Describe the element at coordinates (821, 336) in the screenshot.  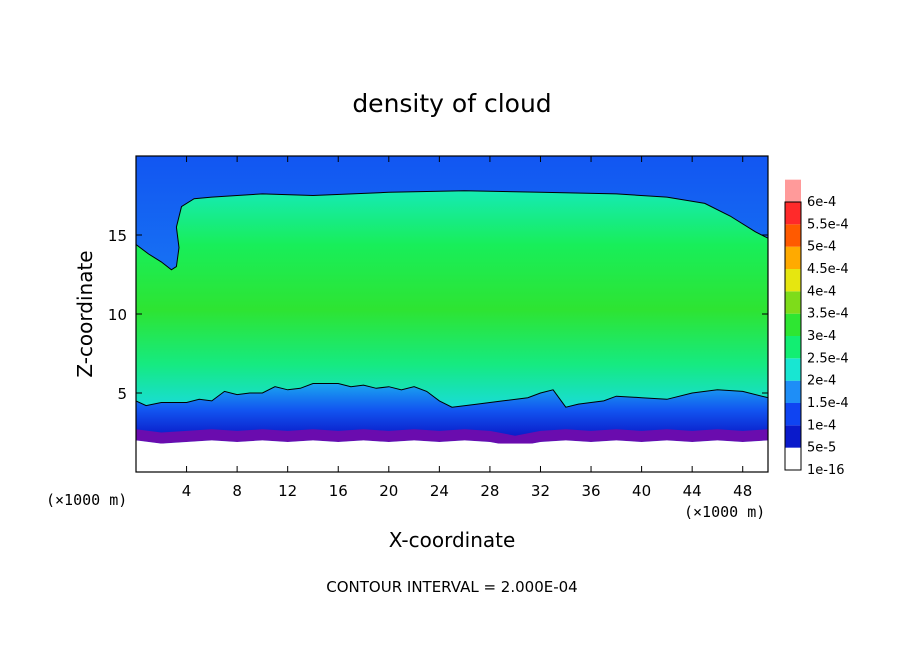
I see `colorbar-label: 3e-4` at that location.